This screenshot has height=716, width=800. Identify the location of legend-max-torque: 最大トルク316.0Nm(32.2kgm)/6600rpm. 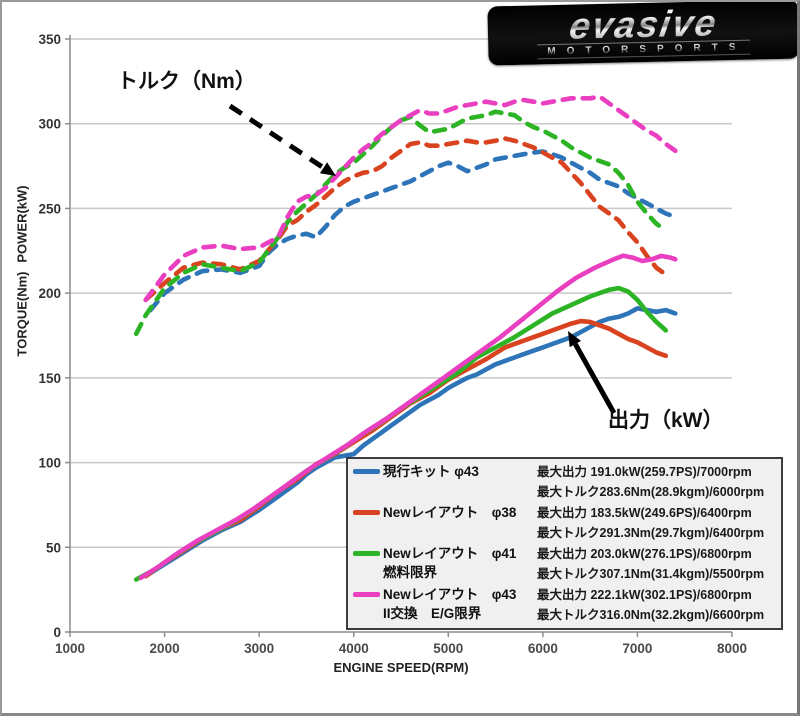
(651, 615).